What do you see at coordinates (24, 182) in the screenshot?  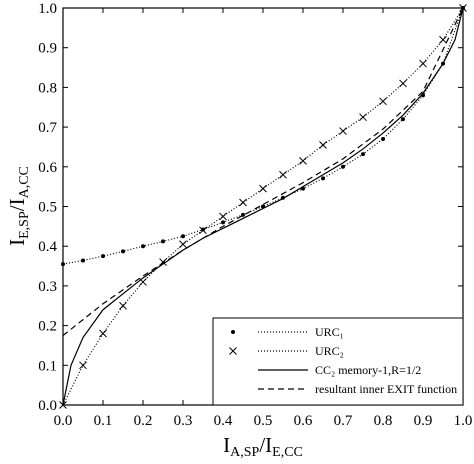 I see `y-label-sub: A,CC` at bounding box center [24, 182].